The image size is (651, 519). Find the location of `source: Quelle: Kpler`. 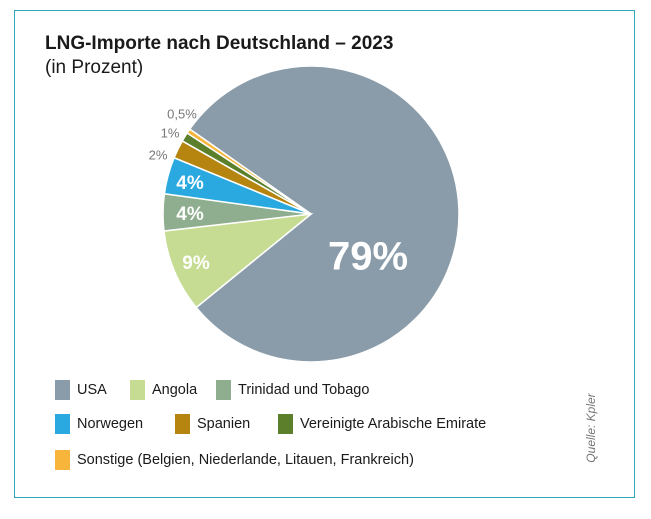

source: Quelle: Kpler is located at coordinates (591, 427).